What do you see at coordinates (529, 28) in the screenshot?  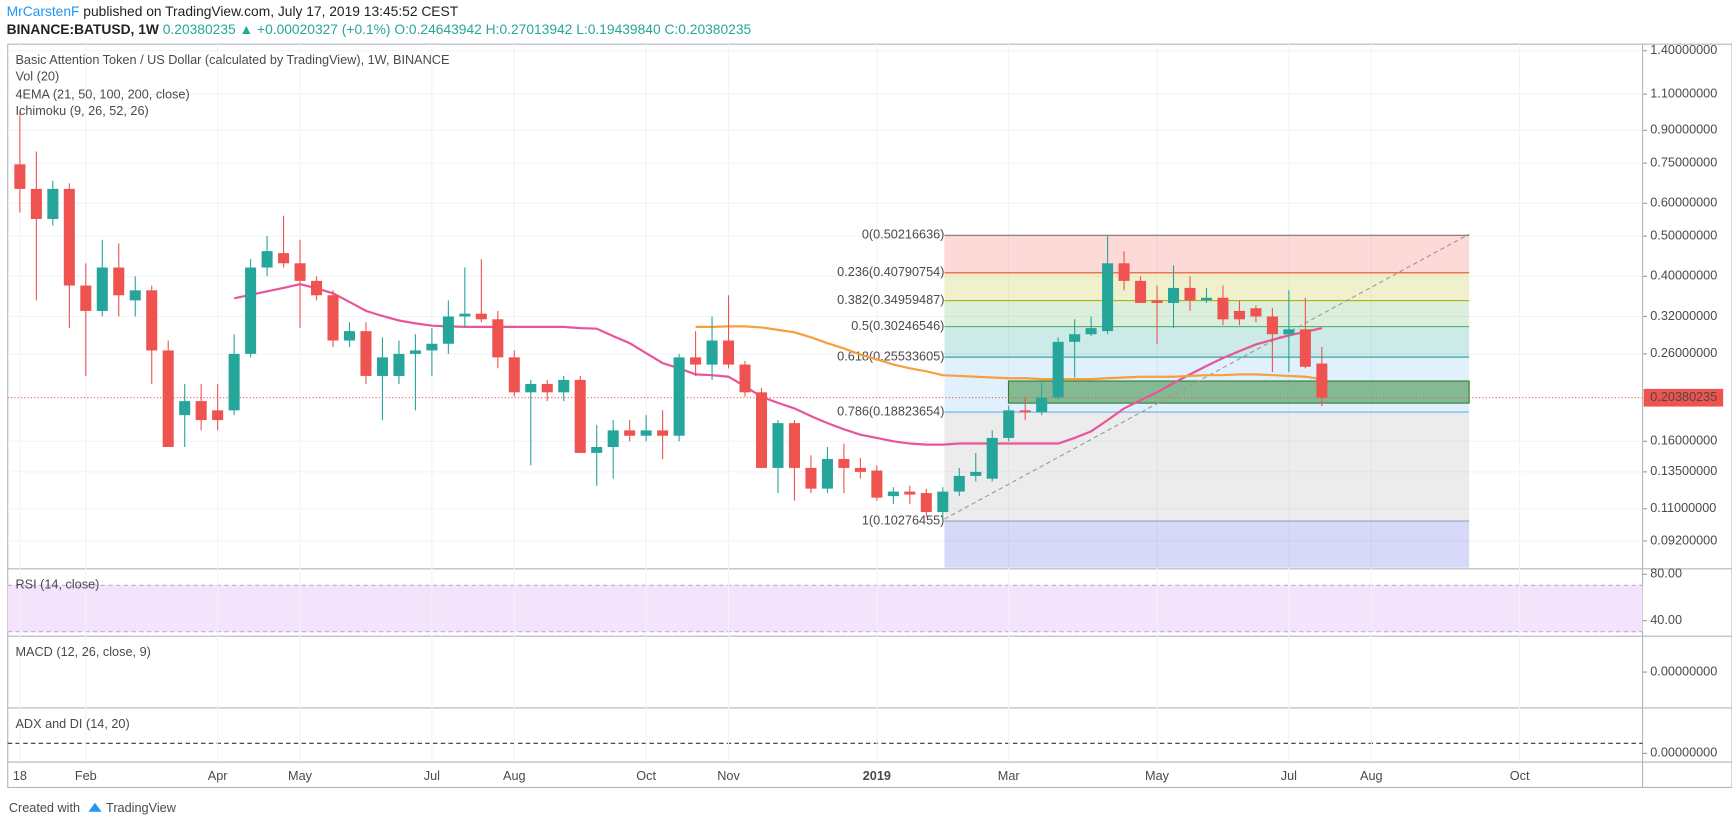 I see `high: H:0.27013942` at bounding box center [529, 28].